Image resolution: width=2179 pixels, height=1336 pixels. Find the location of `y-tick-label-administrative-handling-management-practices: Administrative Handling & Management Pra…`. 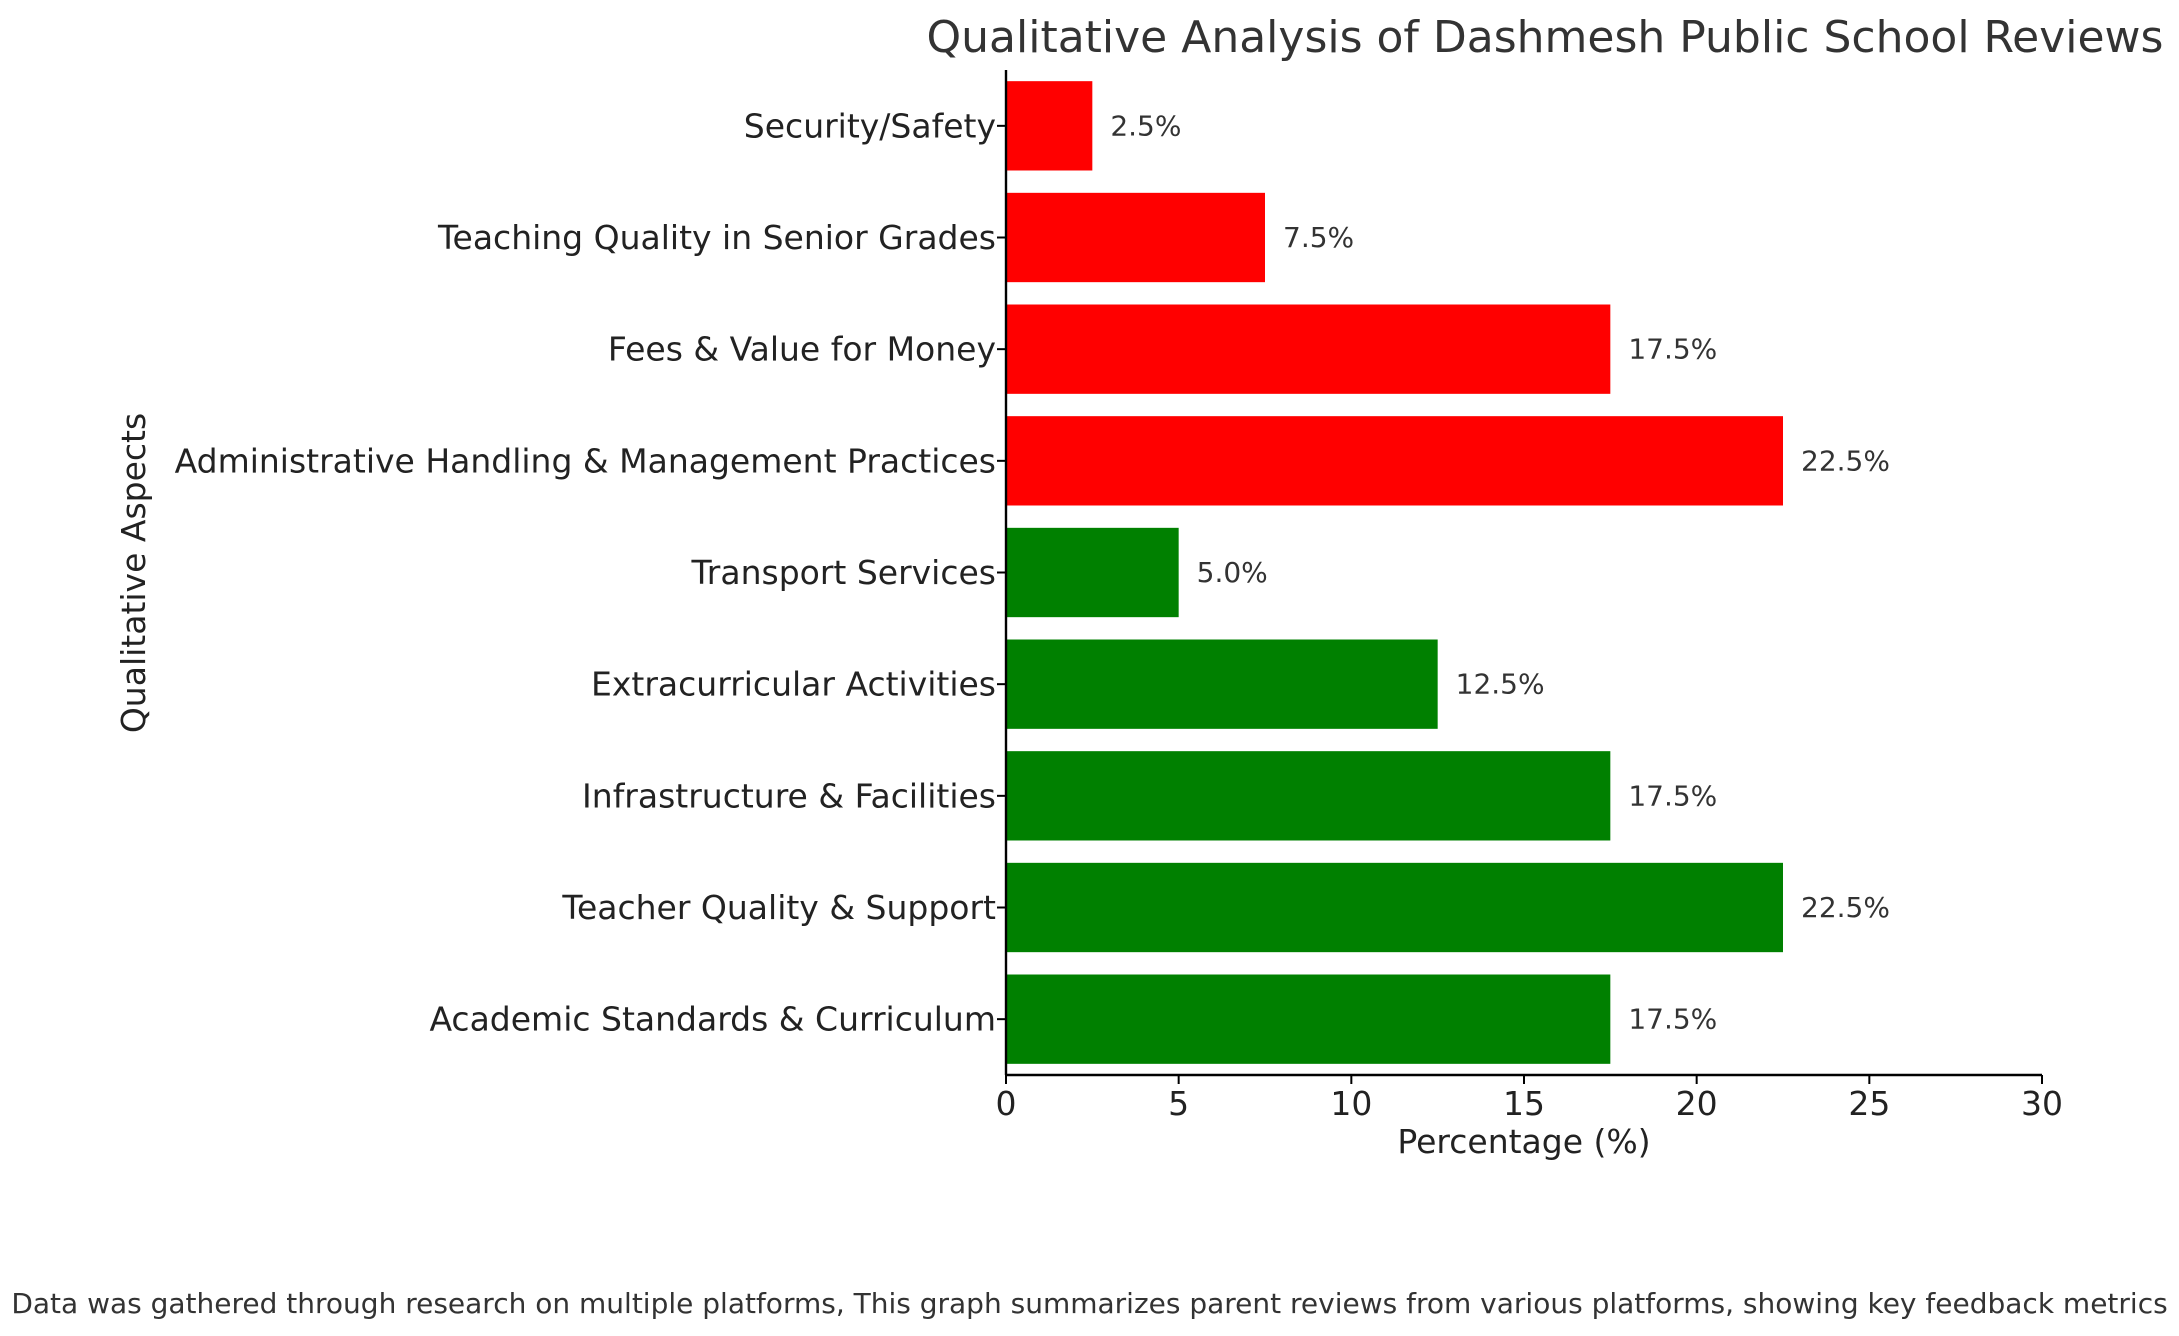

y-tick-label-administrative-handling-management-practices: Administrative Handling & Management Pra… is located at coordinates (585, 460).